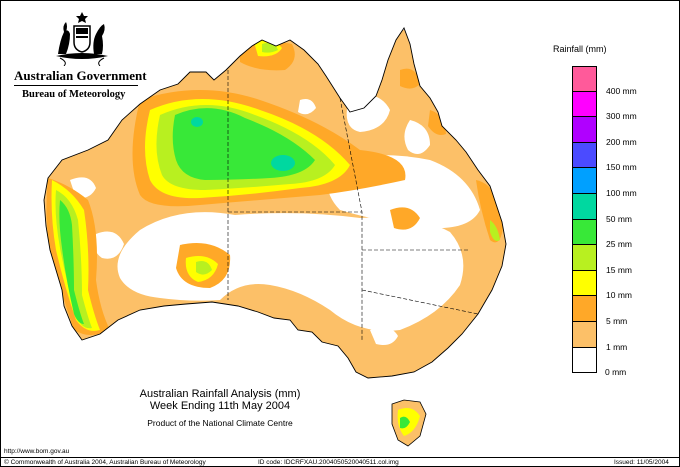  What do you see at coordinates (619, 295) in the screenshot?
I see `legend-label: 10 mm` at bounding box center [619, 295].